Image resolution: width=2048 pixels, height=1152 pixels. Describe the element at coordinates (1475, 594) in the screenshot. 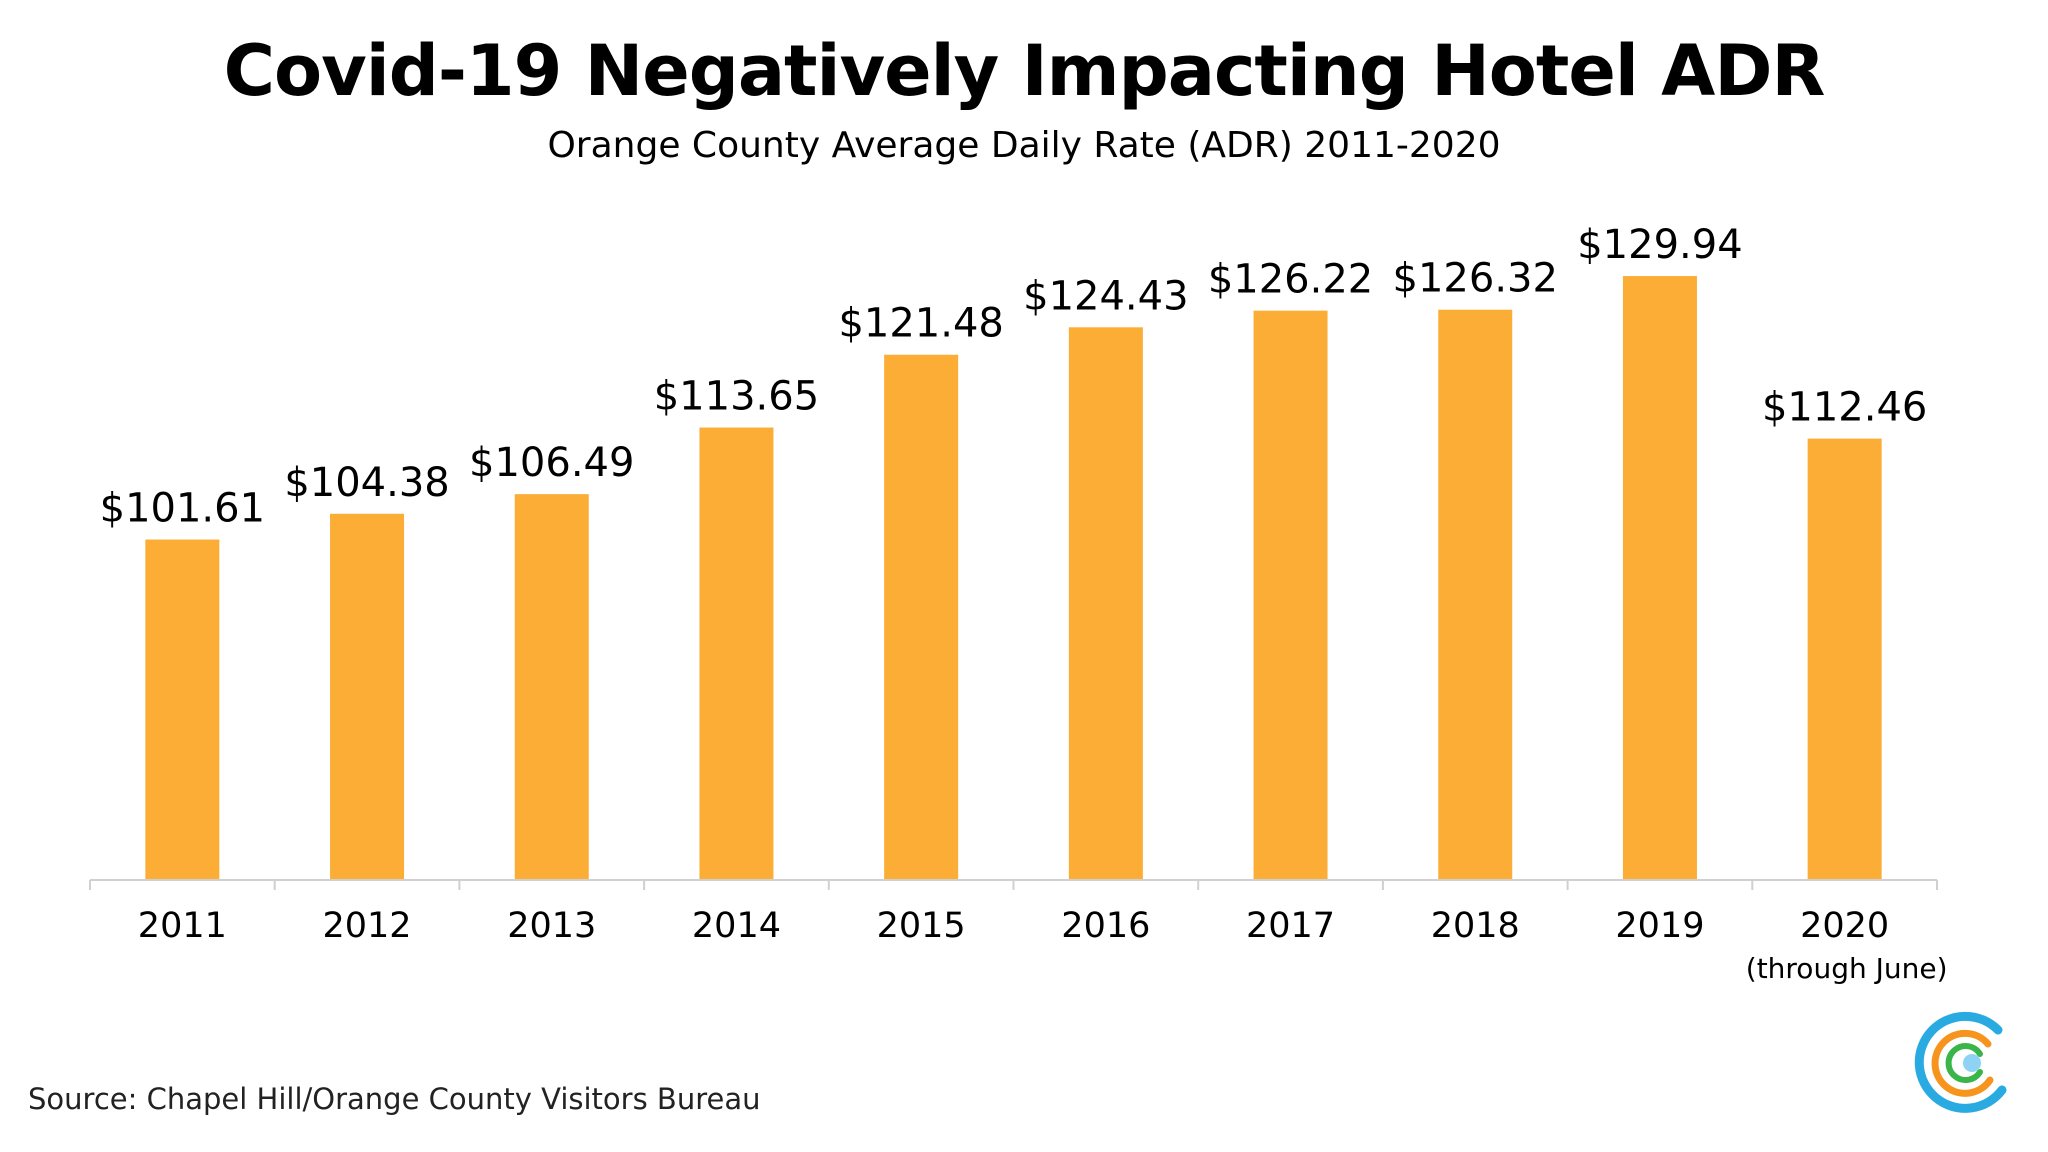

I see `bar-2018` at that location.